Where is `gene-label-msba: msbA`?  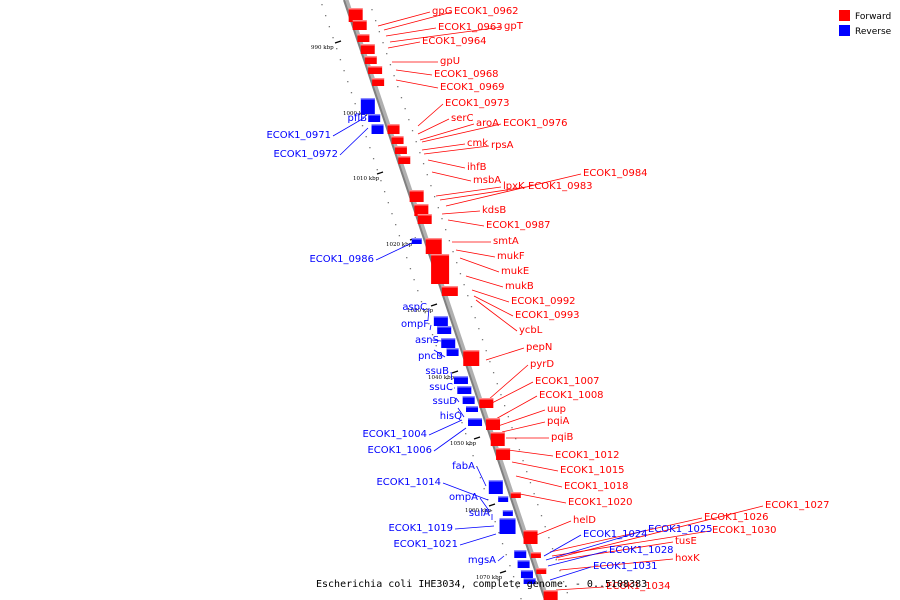 gene-label-msba: msbA is located at coordinates (487, 180).